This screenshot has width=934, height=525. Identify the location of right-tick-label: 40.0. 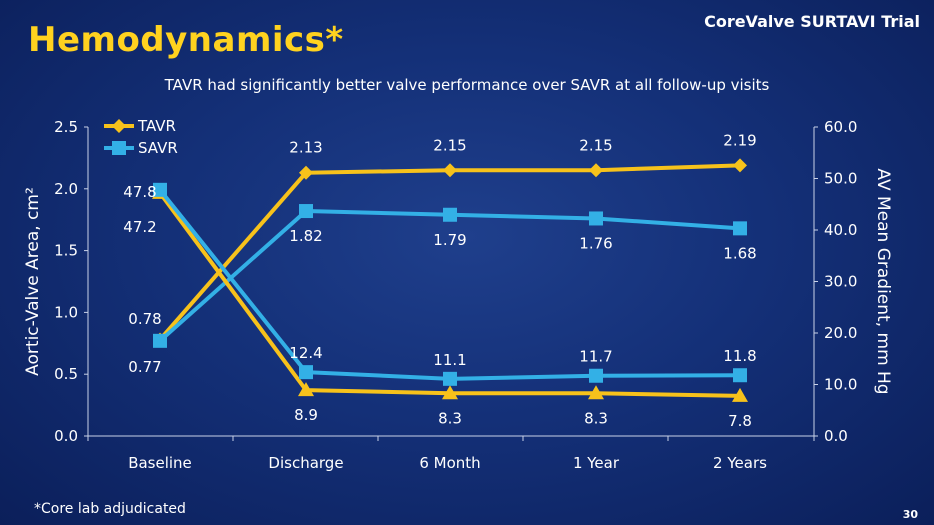
(840, 230).